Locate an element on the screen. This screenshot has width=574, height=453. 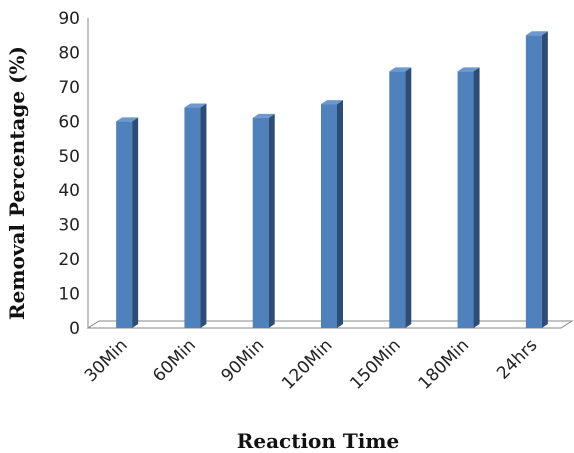
y-tick-label: 90 is located at coordinates (69, 19).